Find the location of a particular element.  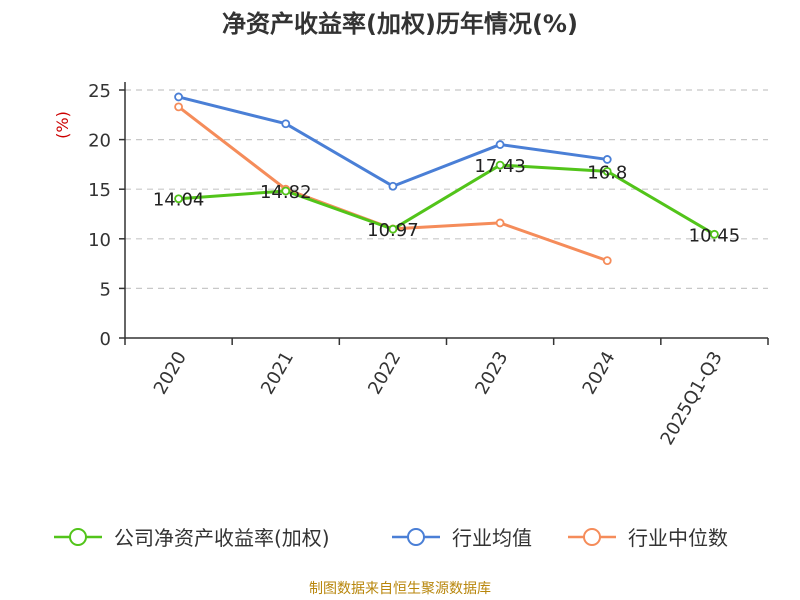

data-label: 10.45 is located at coordinates (715, 235).